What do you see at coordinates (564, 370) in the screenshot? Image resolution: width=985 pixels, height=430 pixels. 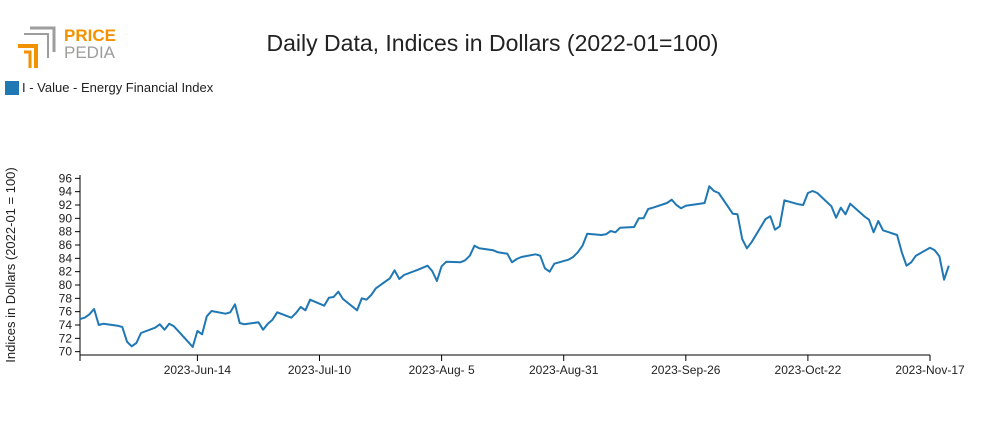 I see `x-tick-label: 2023-Aug-31` at bounding box center [564, 370].